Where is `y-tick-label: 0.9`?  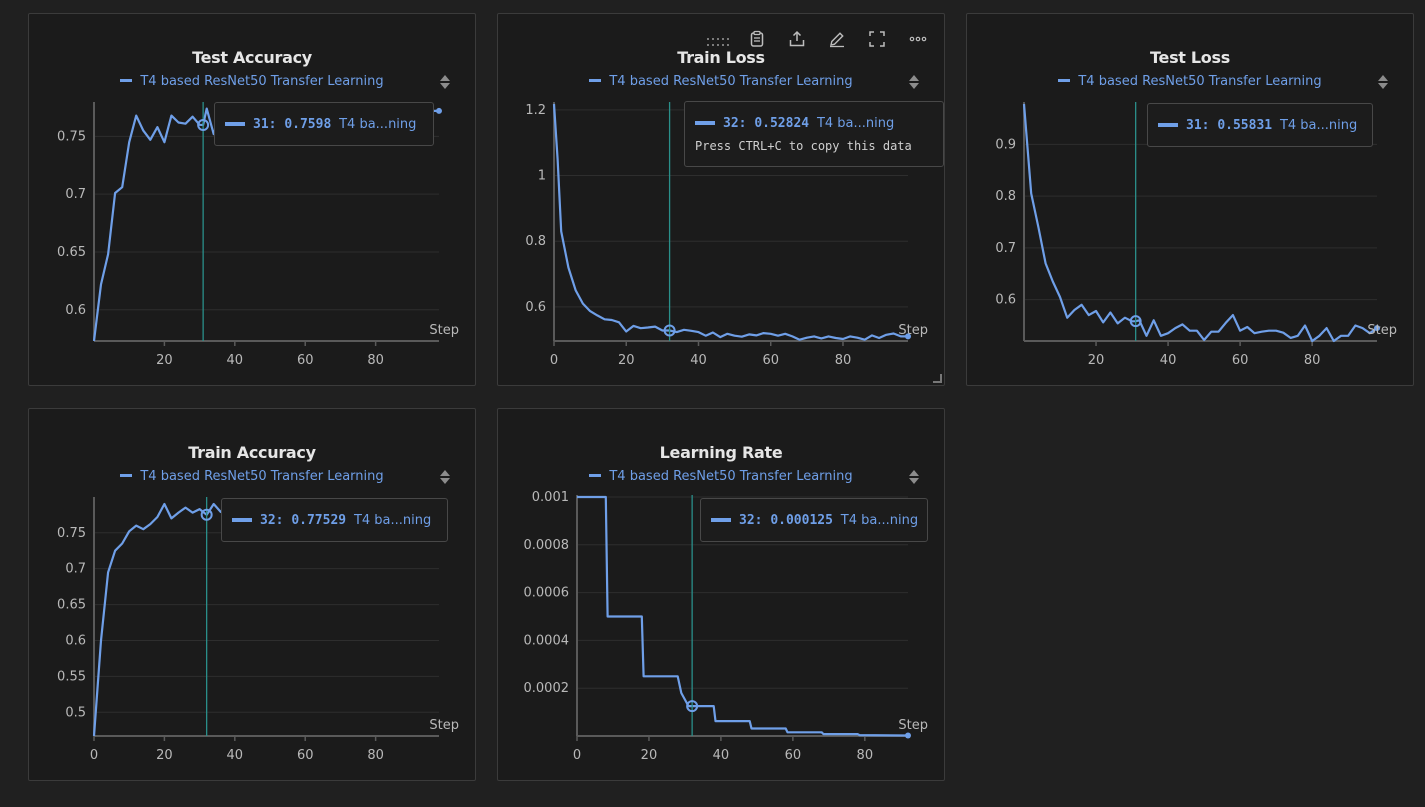
y-tick-label: 0.9 is located at coordinates (1005, 144).